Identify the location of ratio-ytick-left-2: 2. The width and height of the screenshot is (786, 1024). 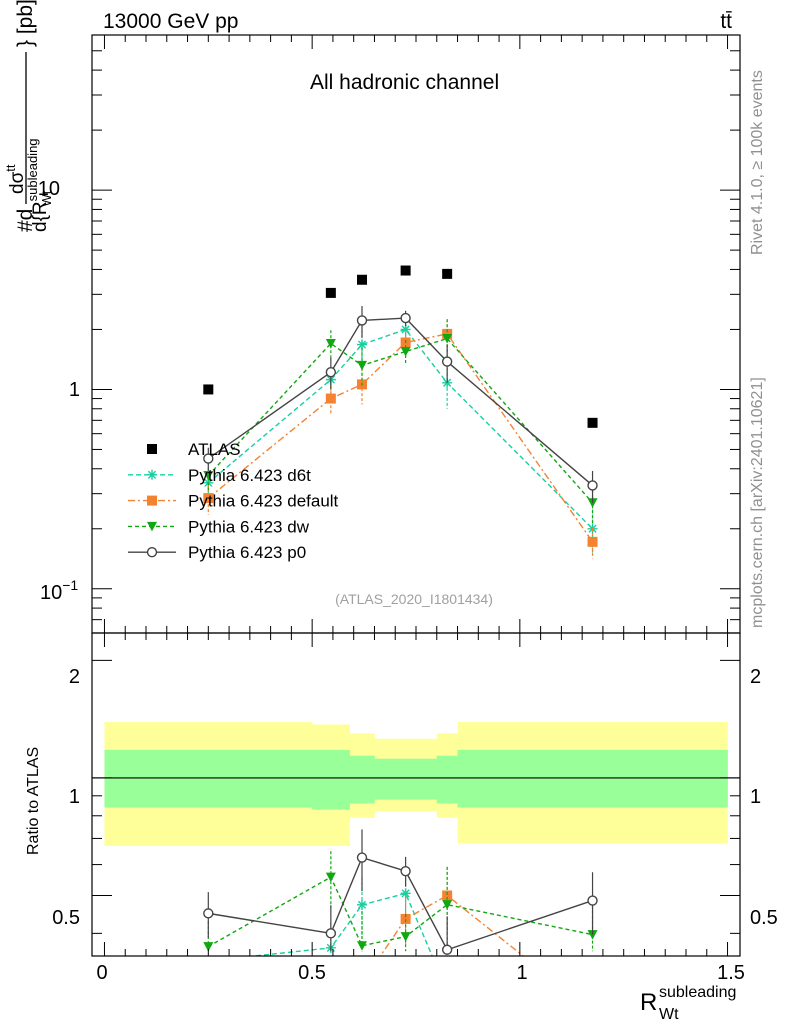
(74, 677).